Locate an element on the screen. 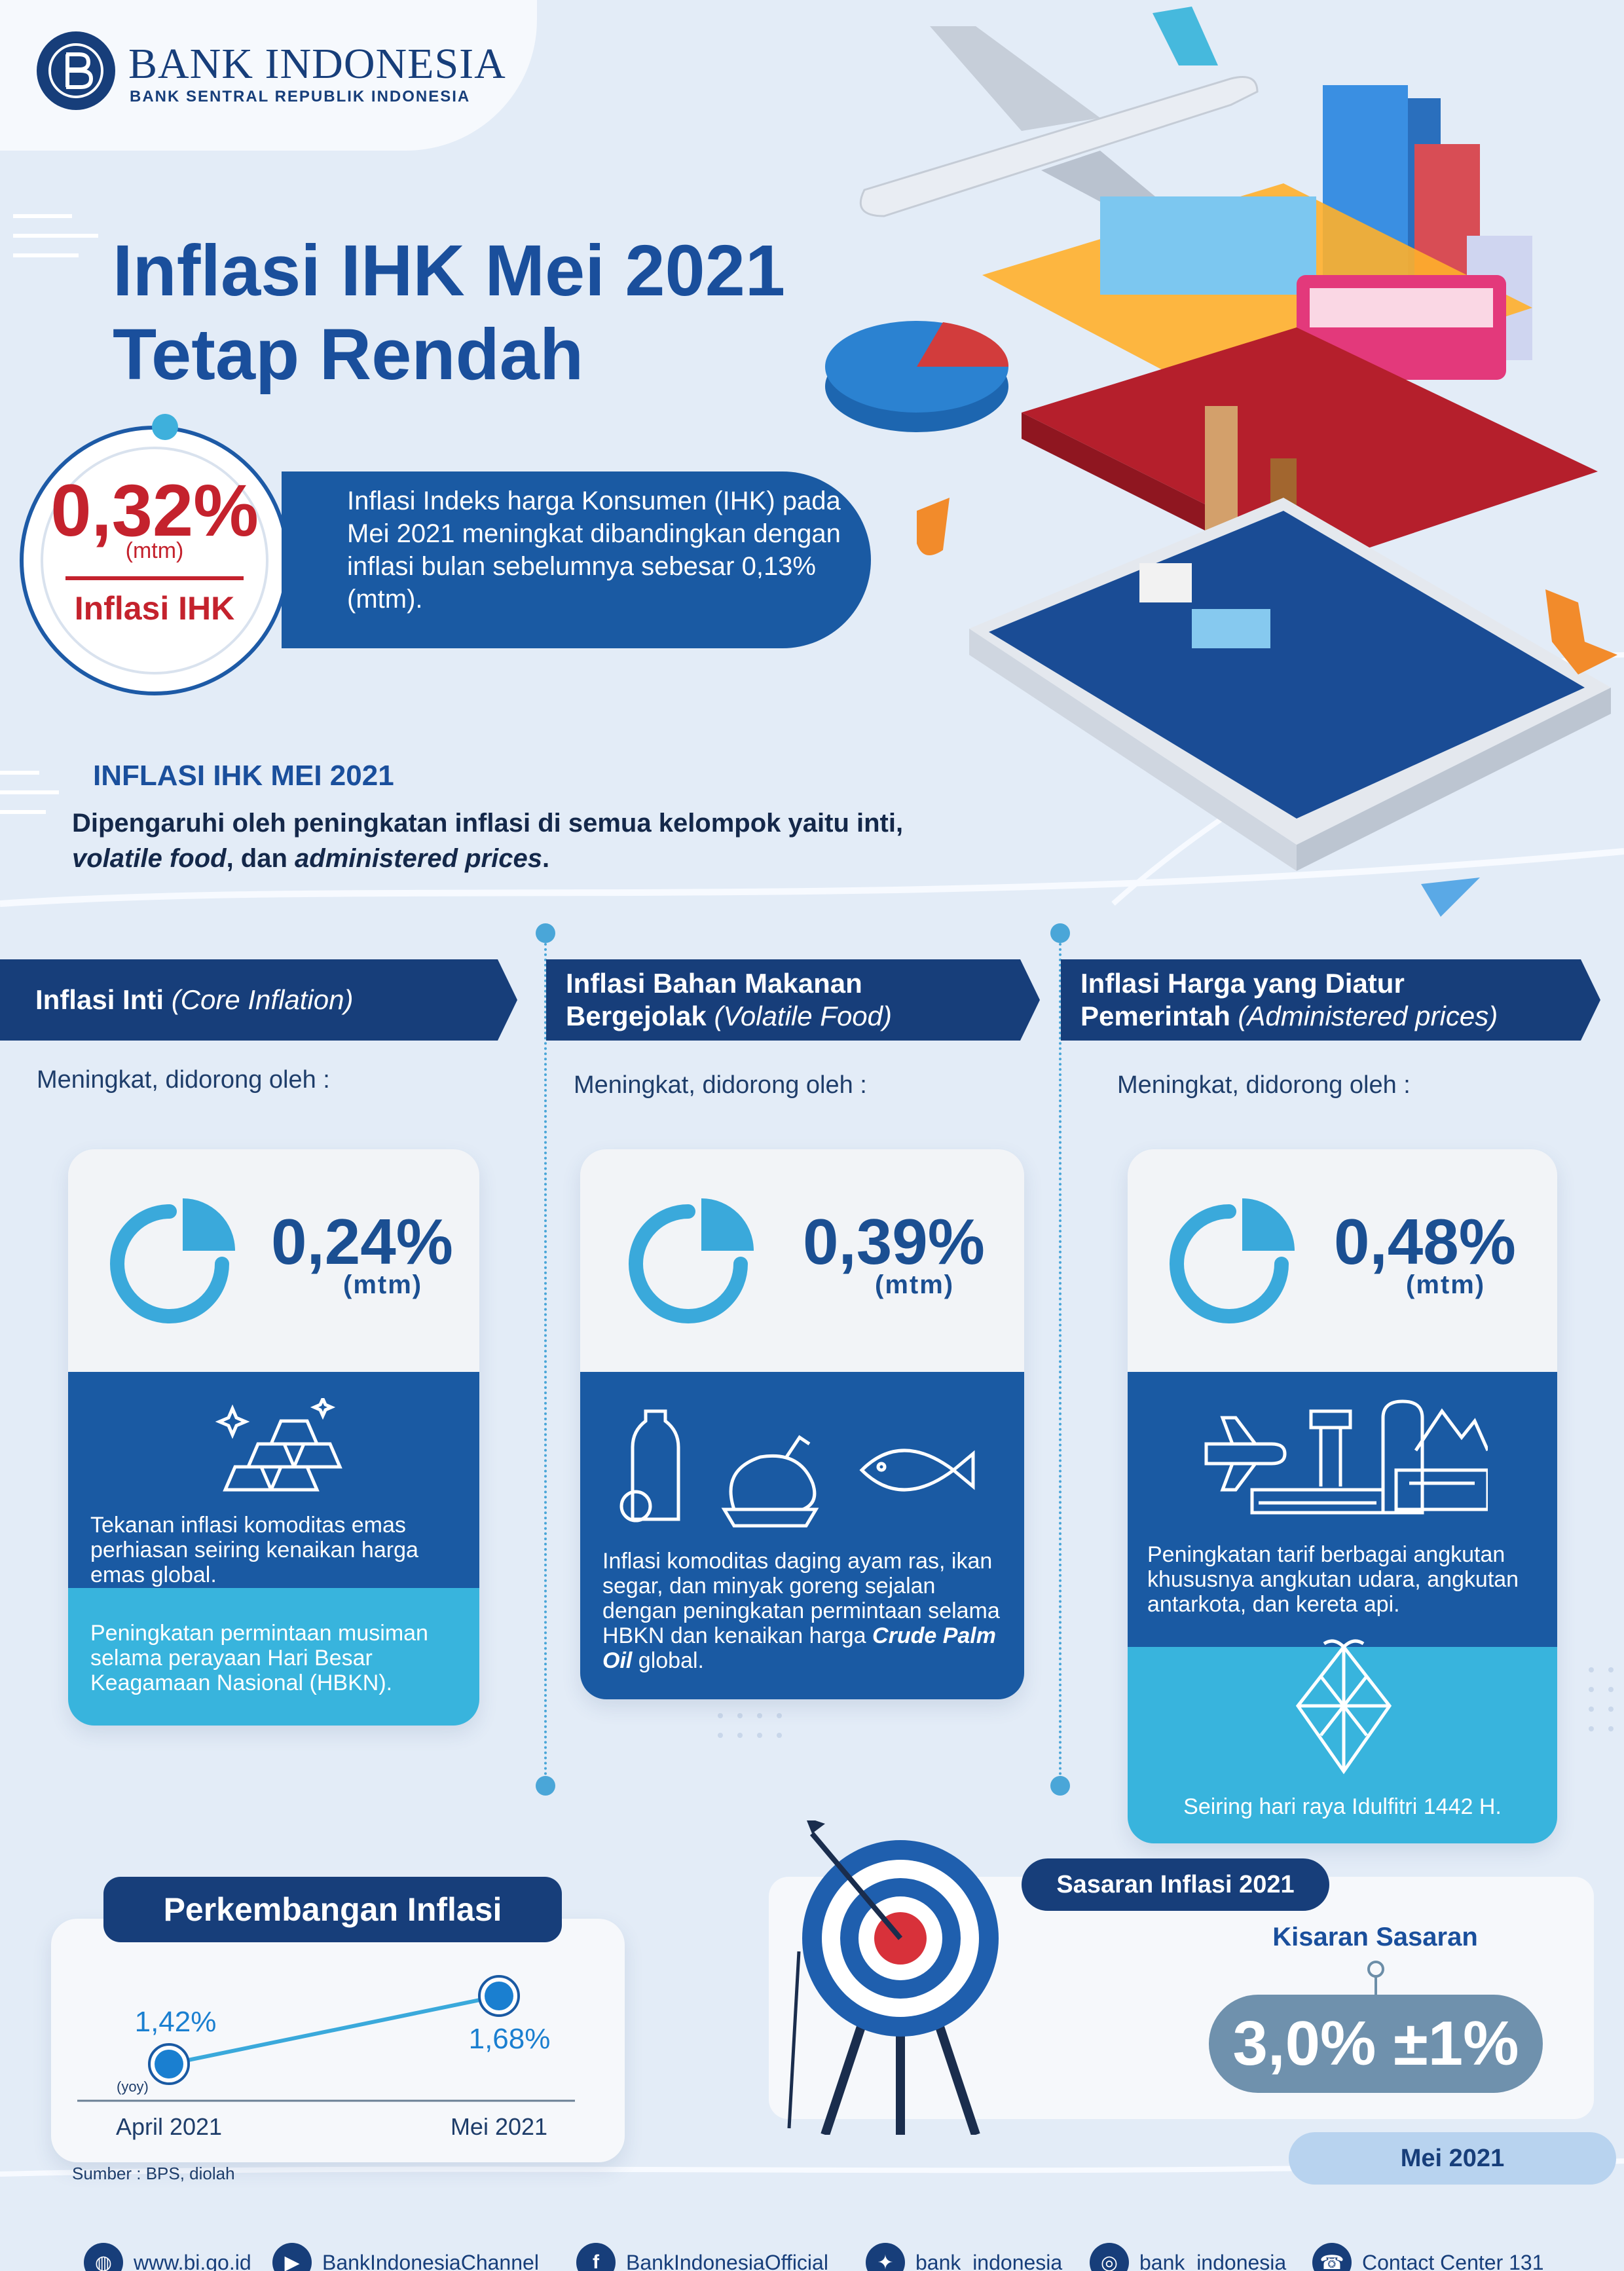  development-chart: 1,42% April 2021 1,68% Mei 2021 (yoy) is located at coordinates (326, 2057).